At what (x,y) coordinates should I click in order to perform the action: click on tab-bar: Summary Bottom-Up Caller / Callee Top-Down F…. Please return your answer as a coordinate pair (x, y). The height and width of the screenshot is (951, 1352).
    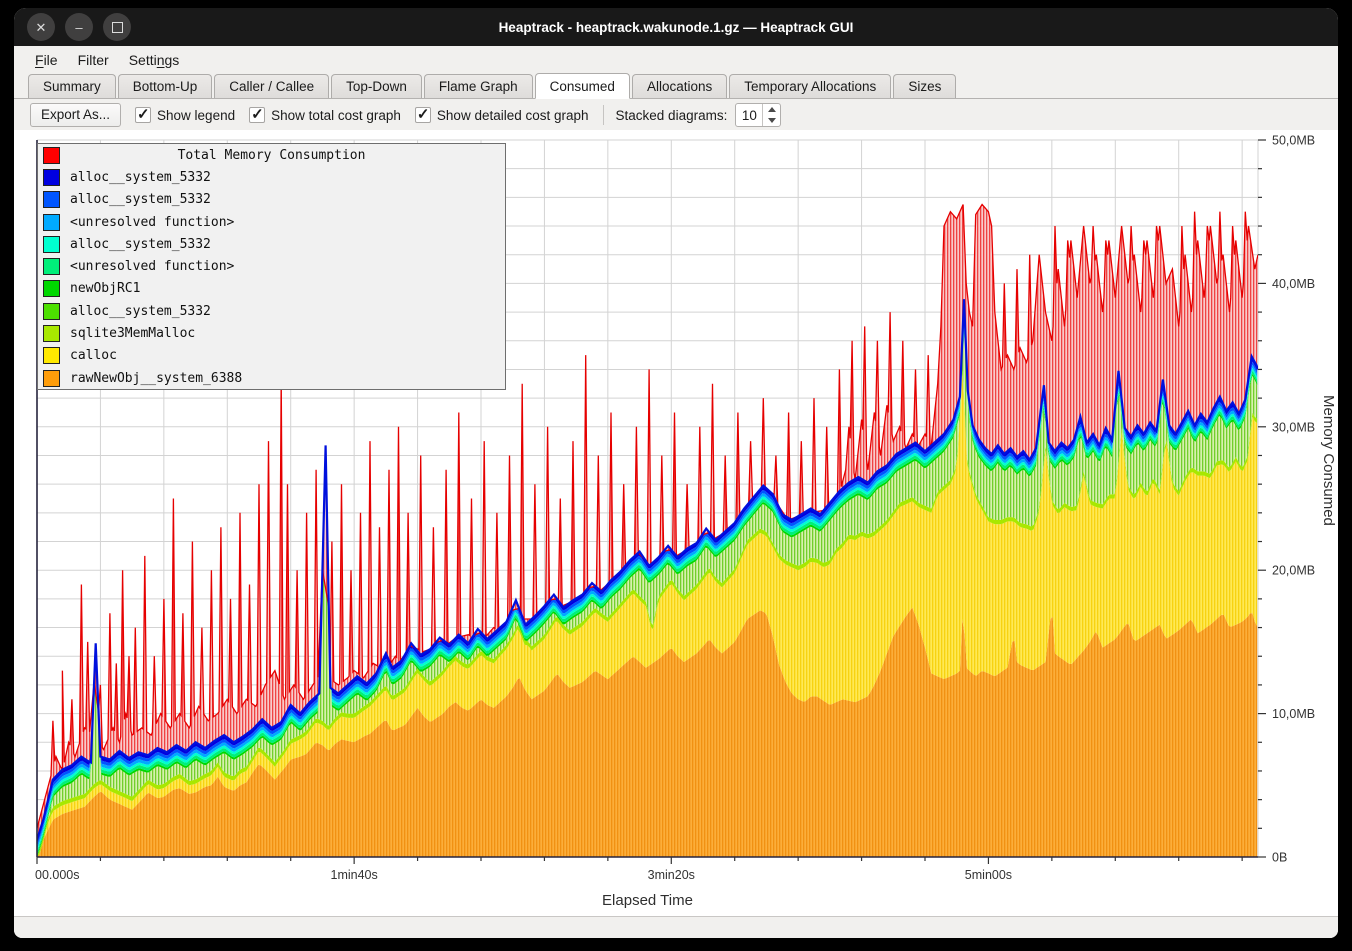
    Looking at the image, I should click on (676, 86).